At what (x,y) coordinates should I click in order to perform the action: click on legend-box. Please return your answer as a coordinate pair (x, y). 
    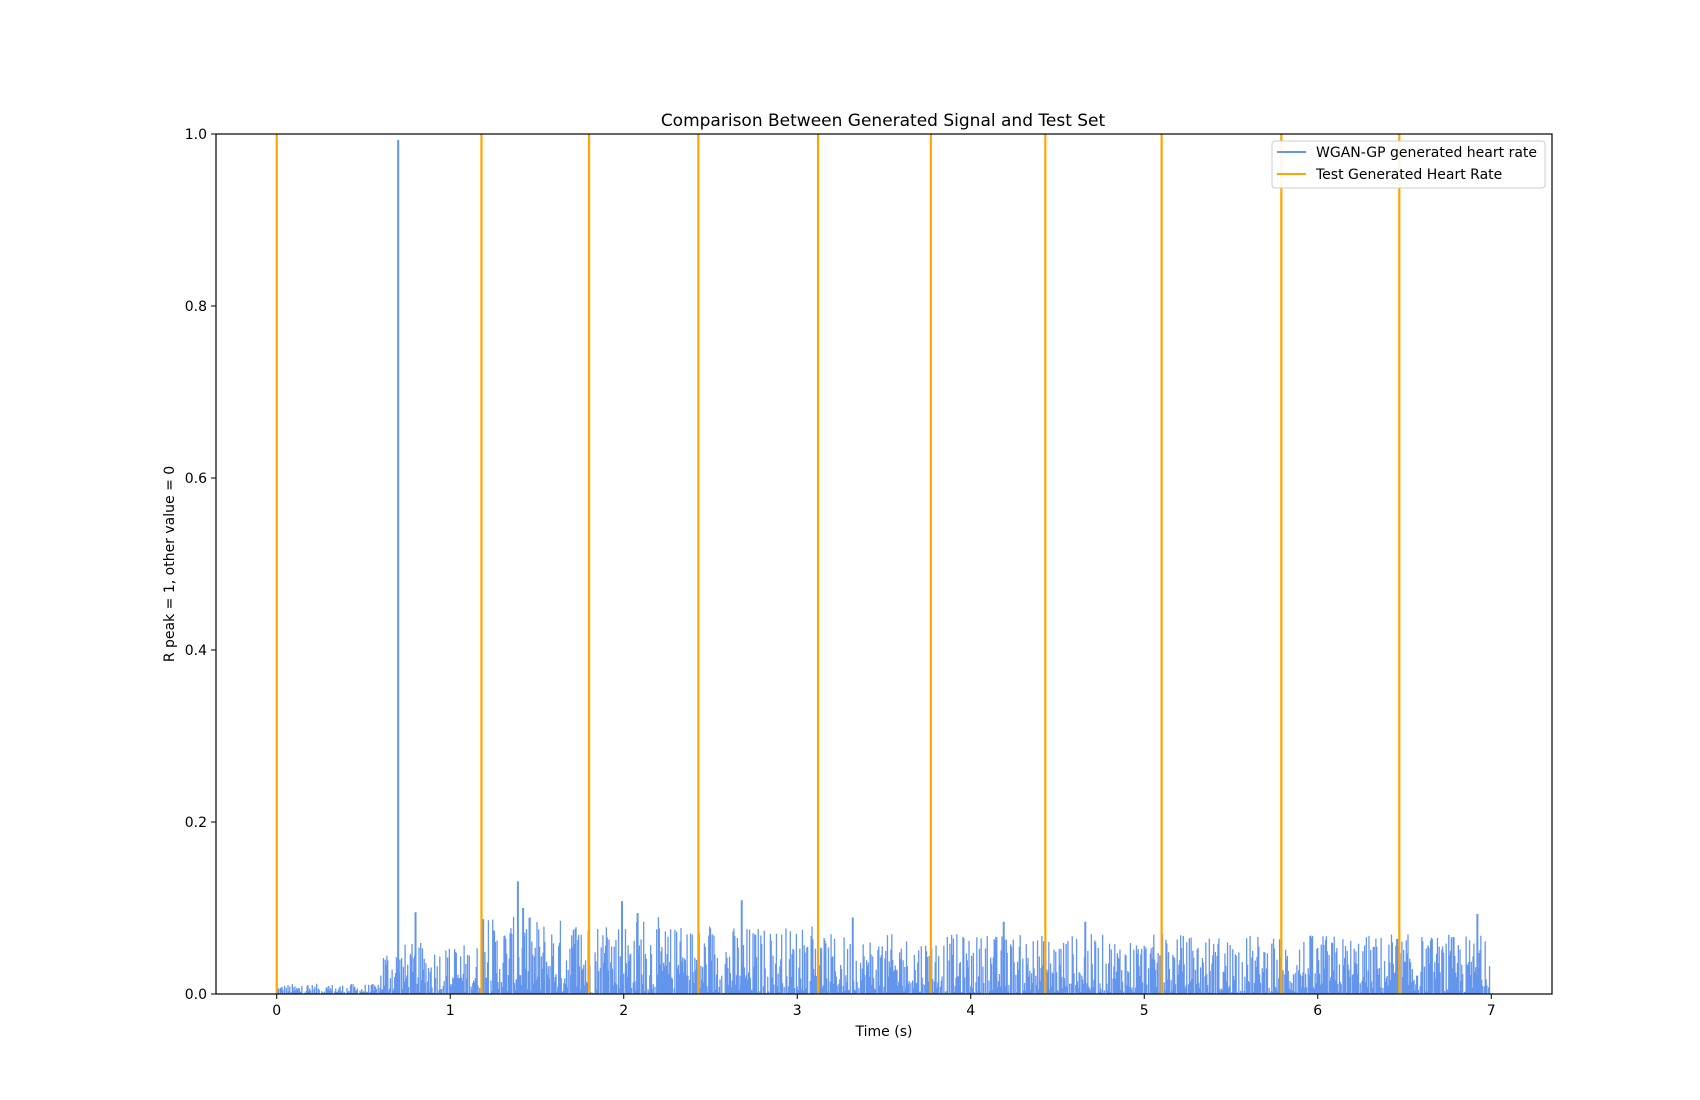
    Looking at the image, I should click on (1408, 164).